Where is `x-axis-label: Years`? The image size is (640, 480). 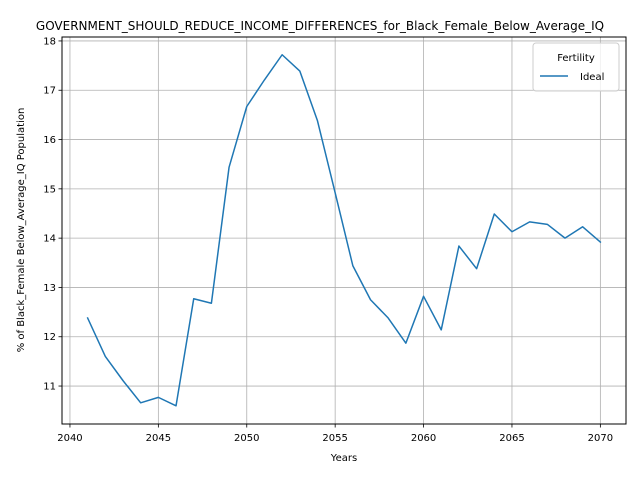 x-axis-label: Years is located at coordinates (343, 458).